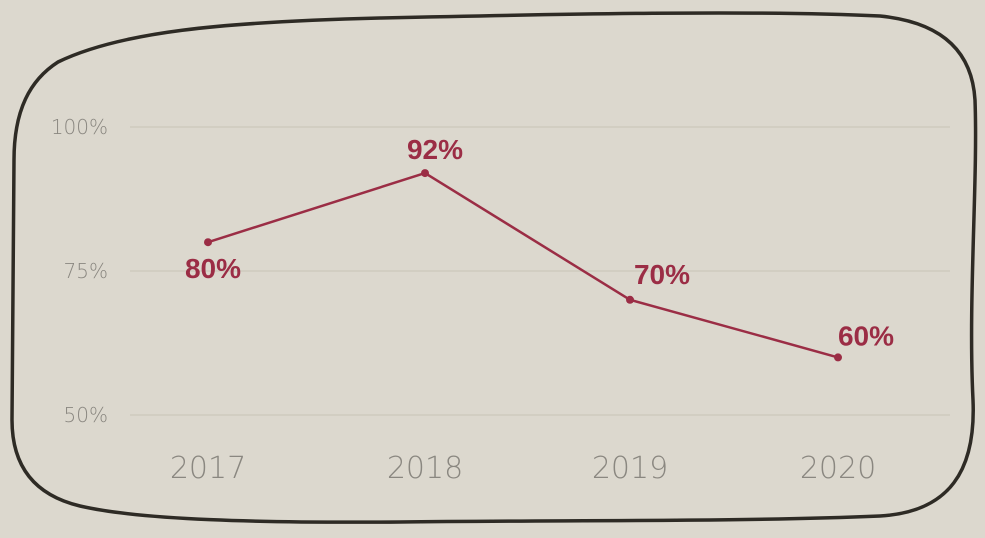  Describe the element at coordinates (86, 271) in the screenshot. I see `y-tick-label: 75%` at that location.